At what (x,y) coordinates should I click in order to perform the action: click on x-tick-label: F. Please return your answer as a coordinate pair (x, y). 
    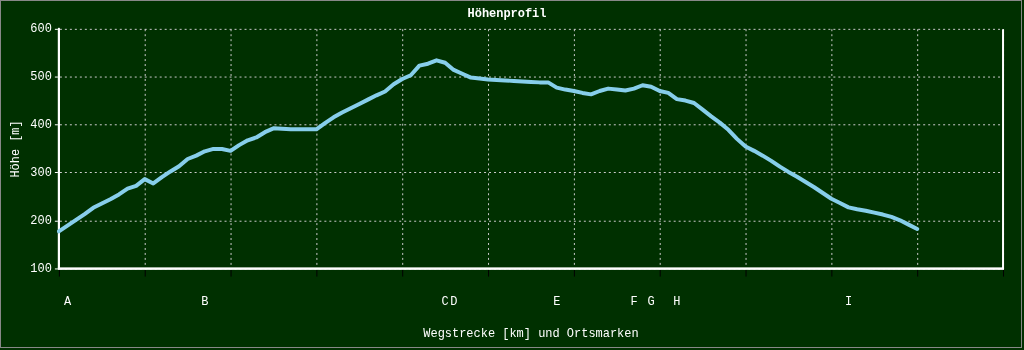
    Looking at the image, I should click on (634, 301).